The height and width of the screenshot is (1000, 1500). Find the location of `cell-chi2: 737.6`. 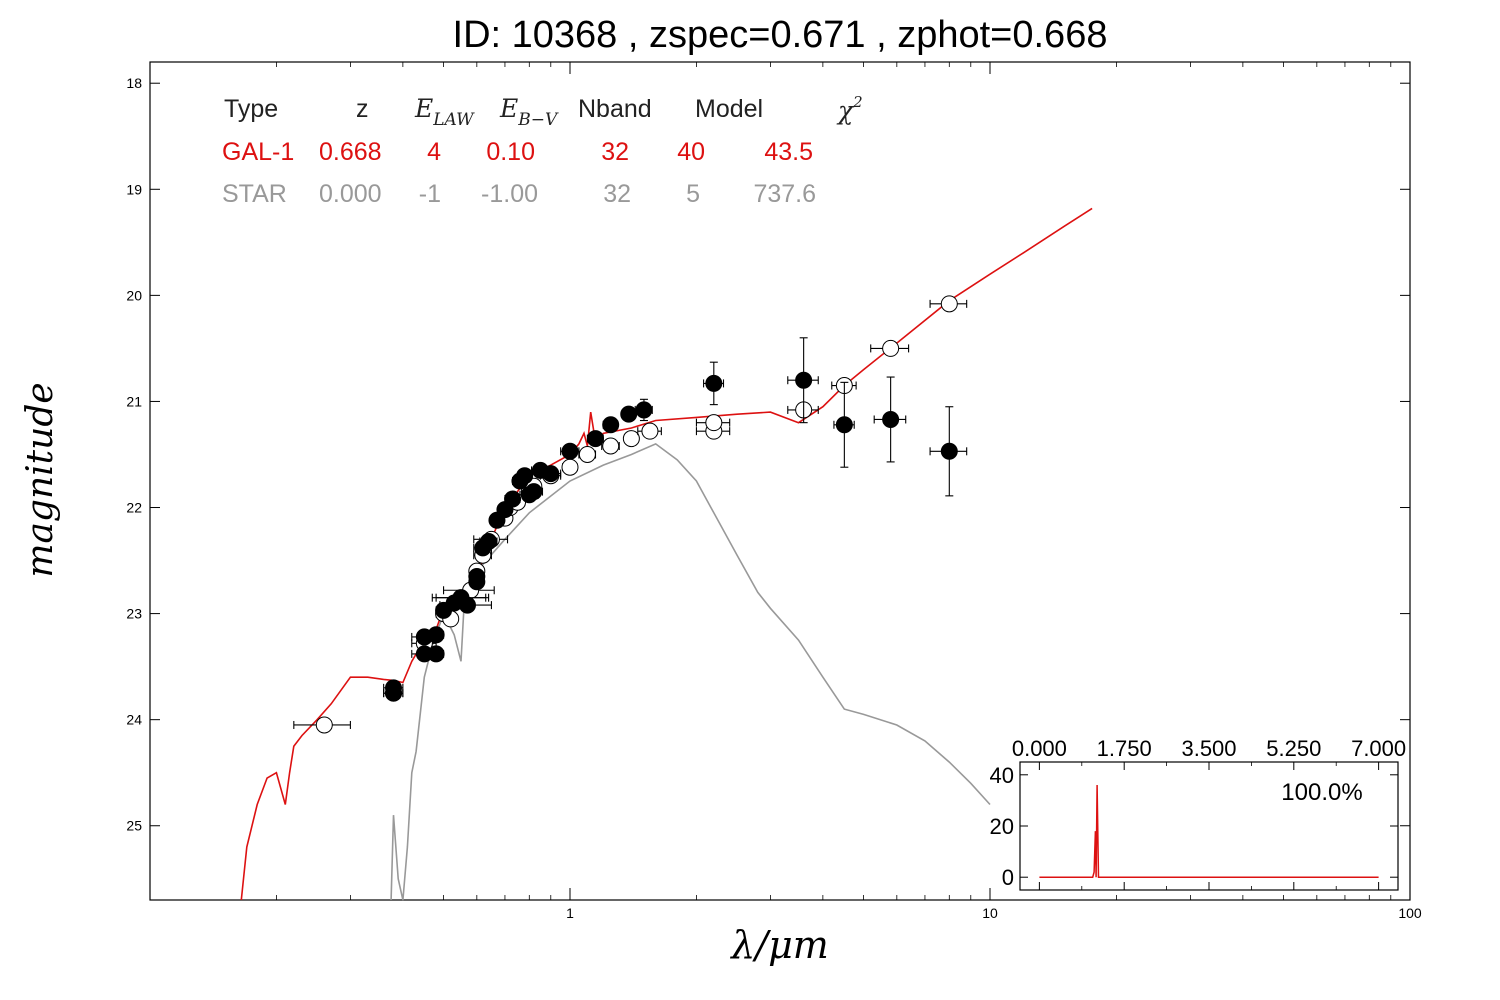

cell-chi2: 737.6 is located at coordinates (784, 194).